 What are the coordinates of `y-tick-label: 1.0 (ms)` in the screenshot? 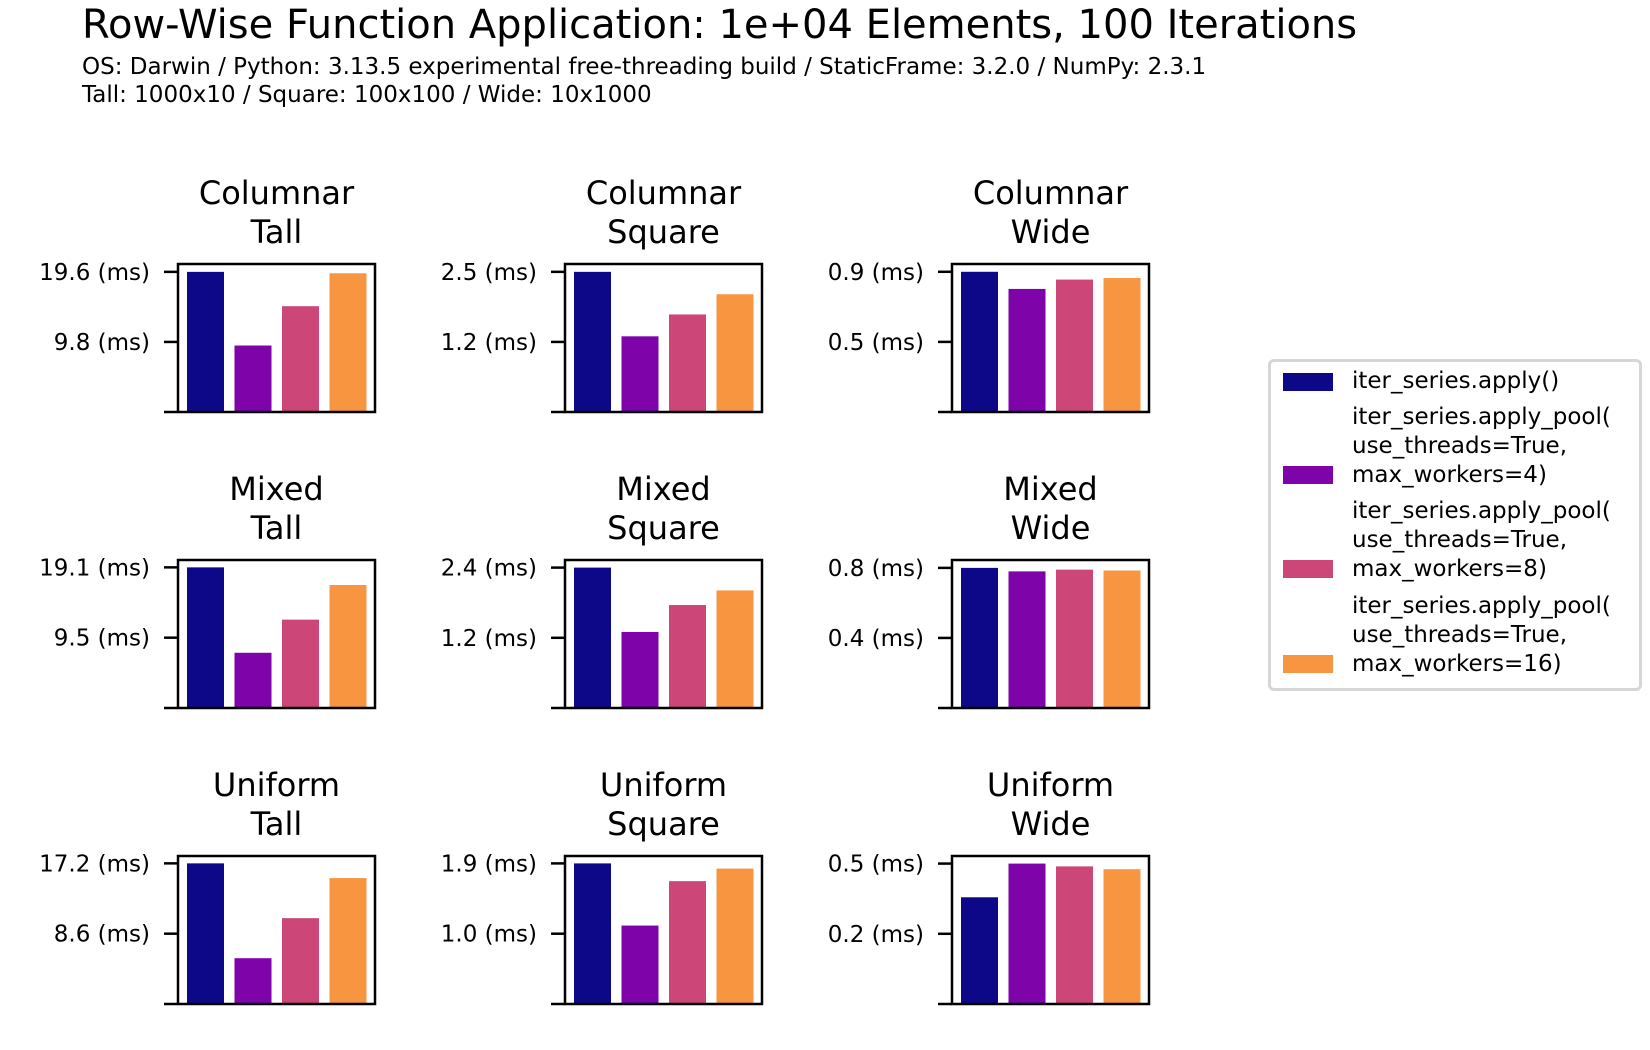 It's located at (489, 935).